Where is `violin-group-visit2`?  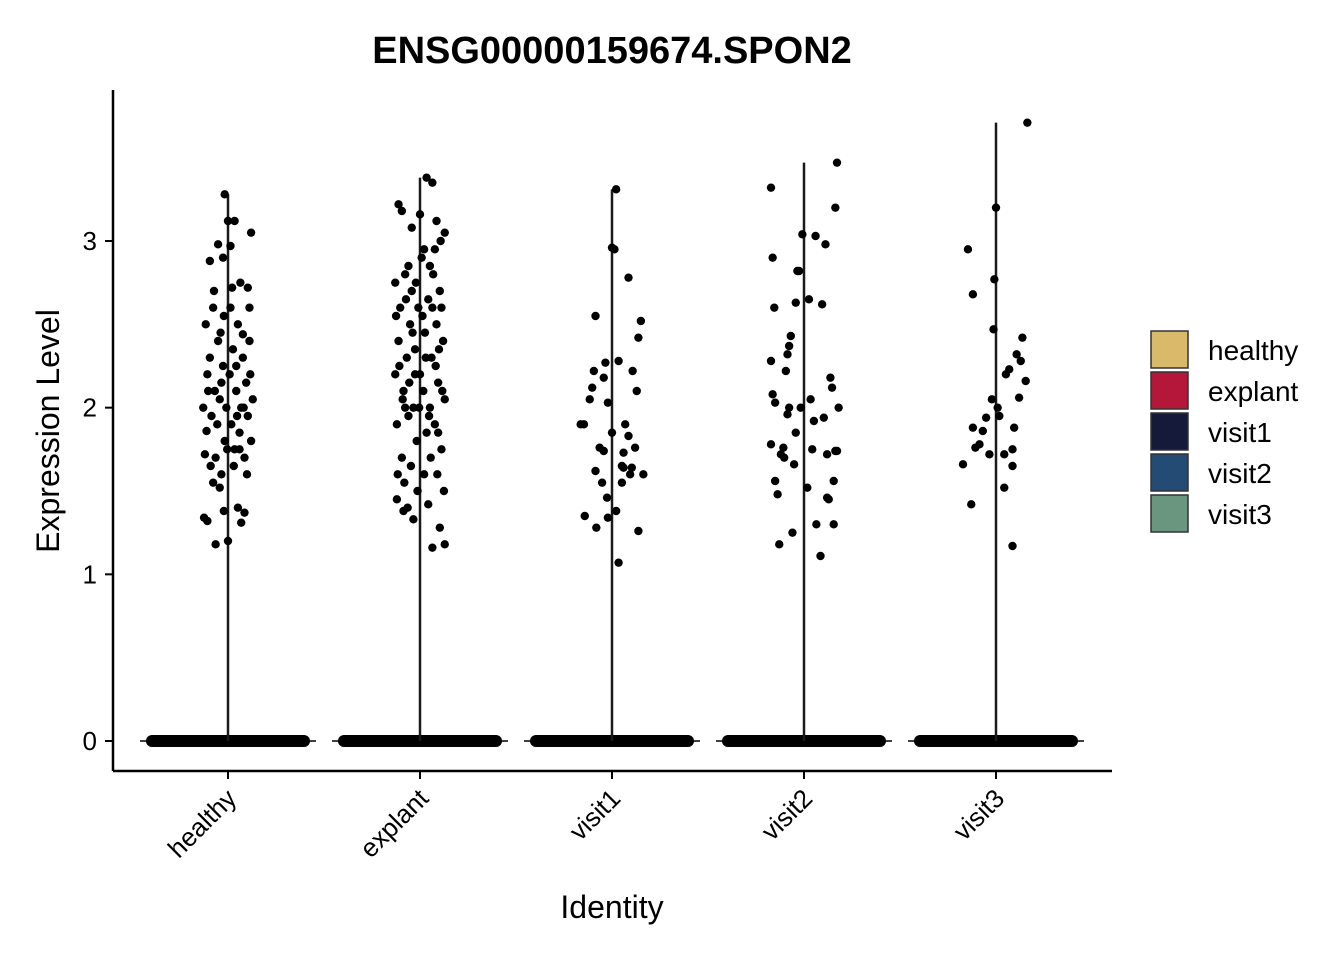 violin-group-visit2 is located at coordinates (804, 452).